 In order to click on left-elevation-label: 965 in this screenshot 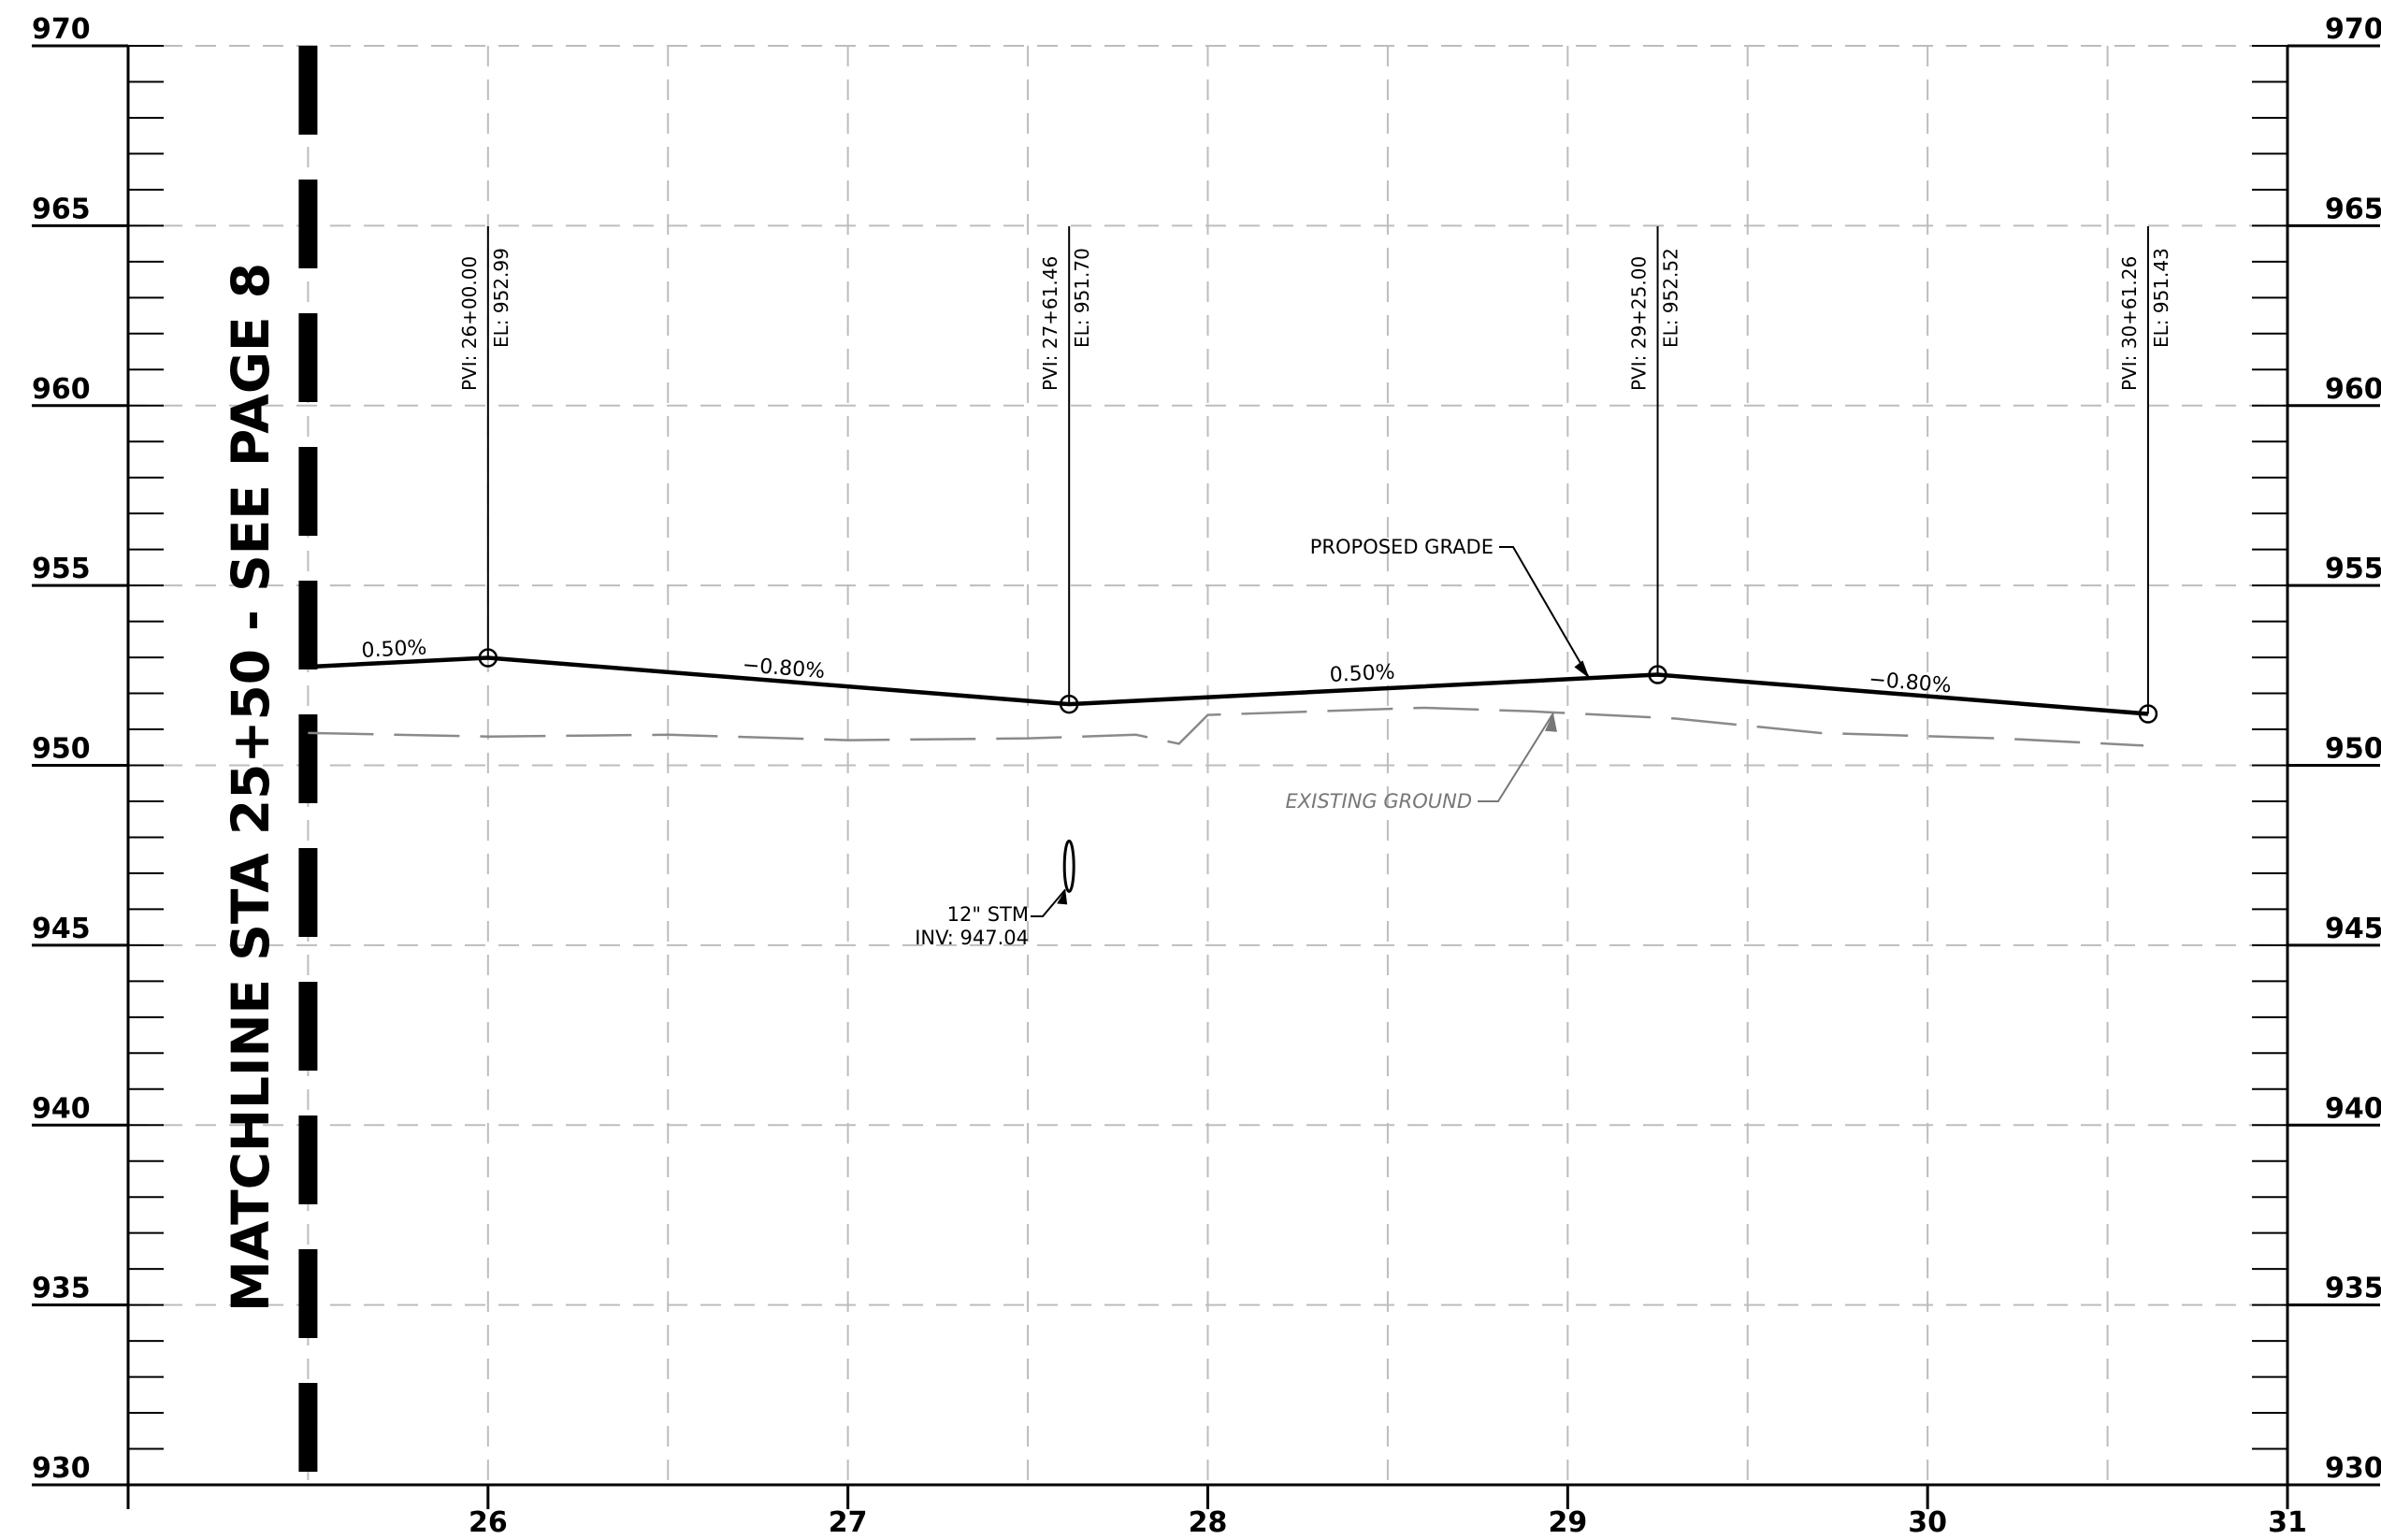, I will do `click(61, 209)`.